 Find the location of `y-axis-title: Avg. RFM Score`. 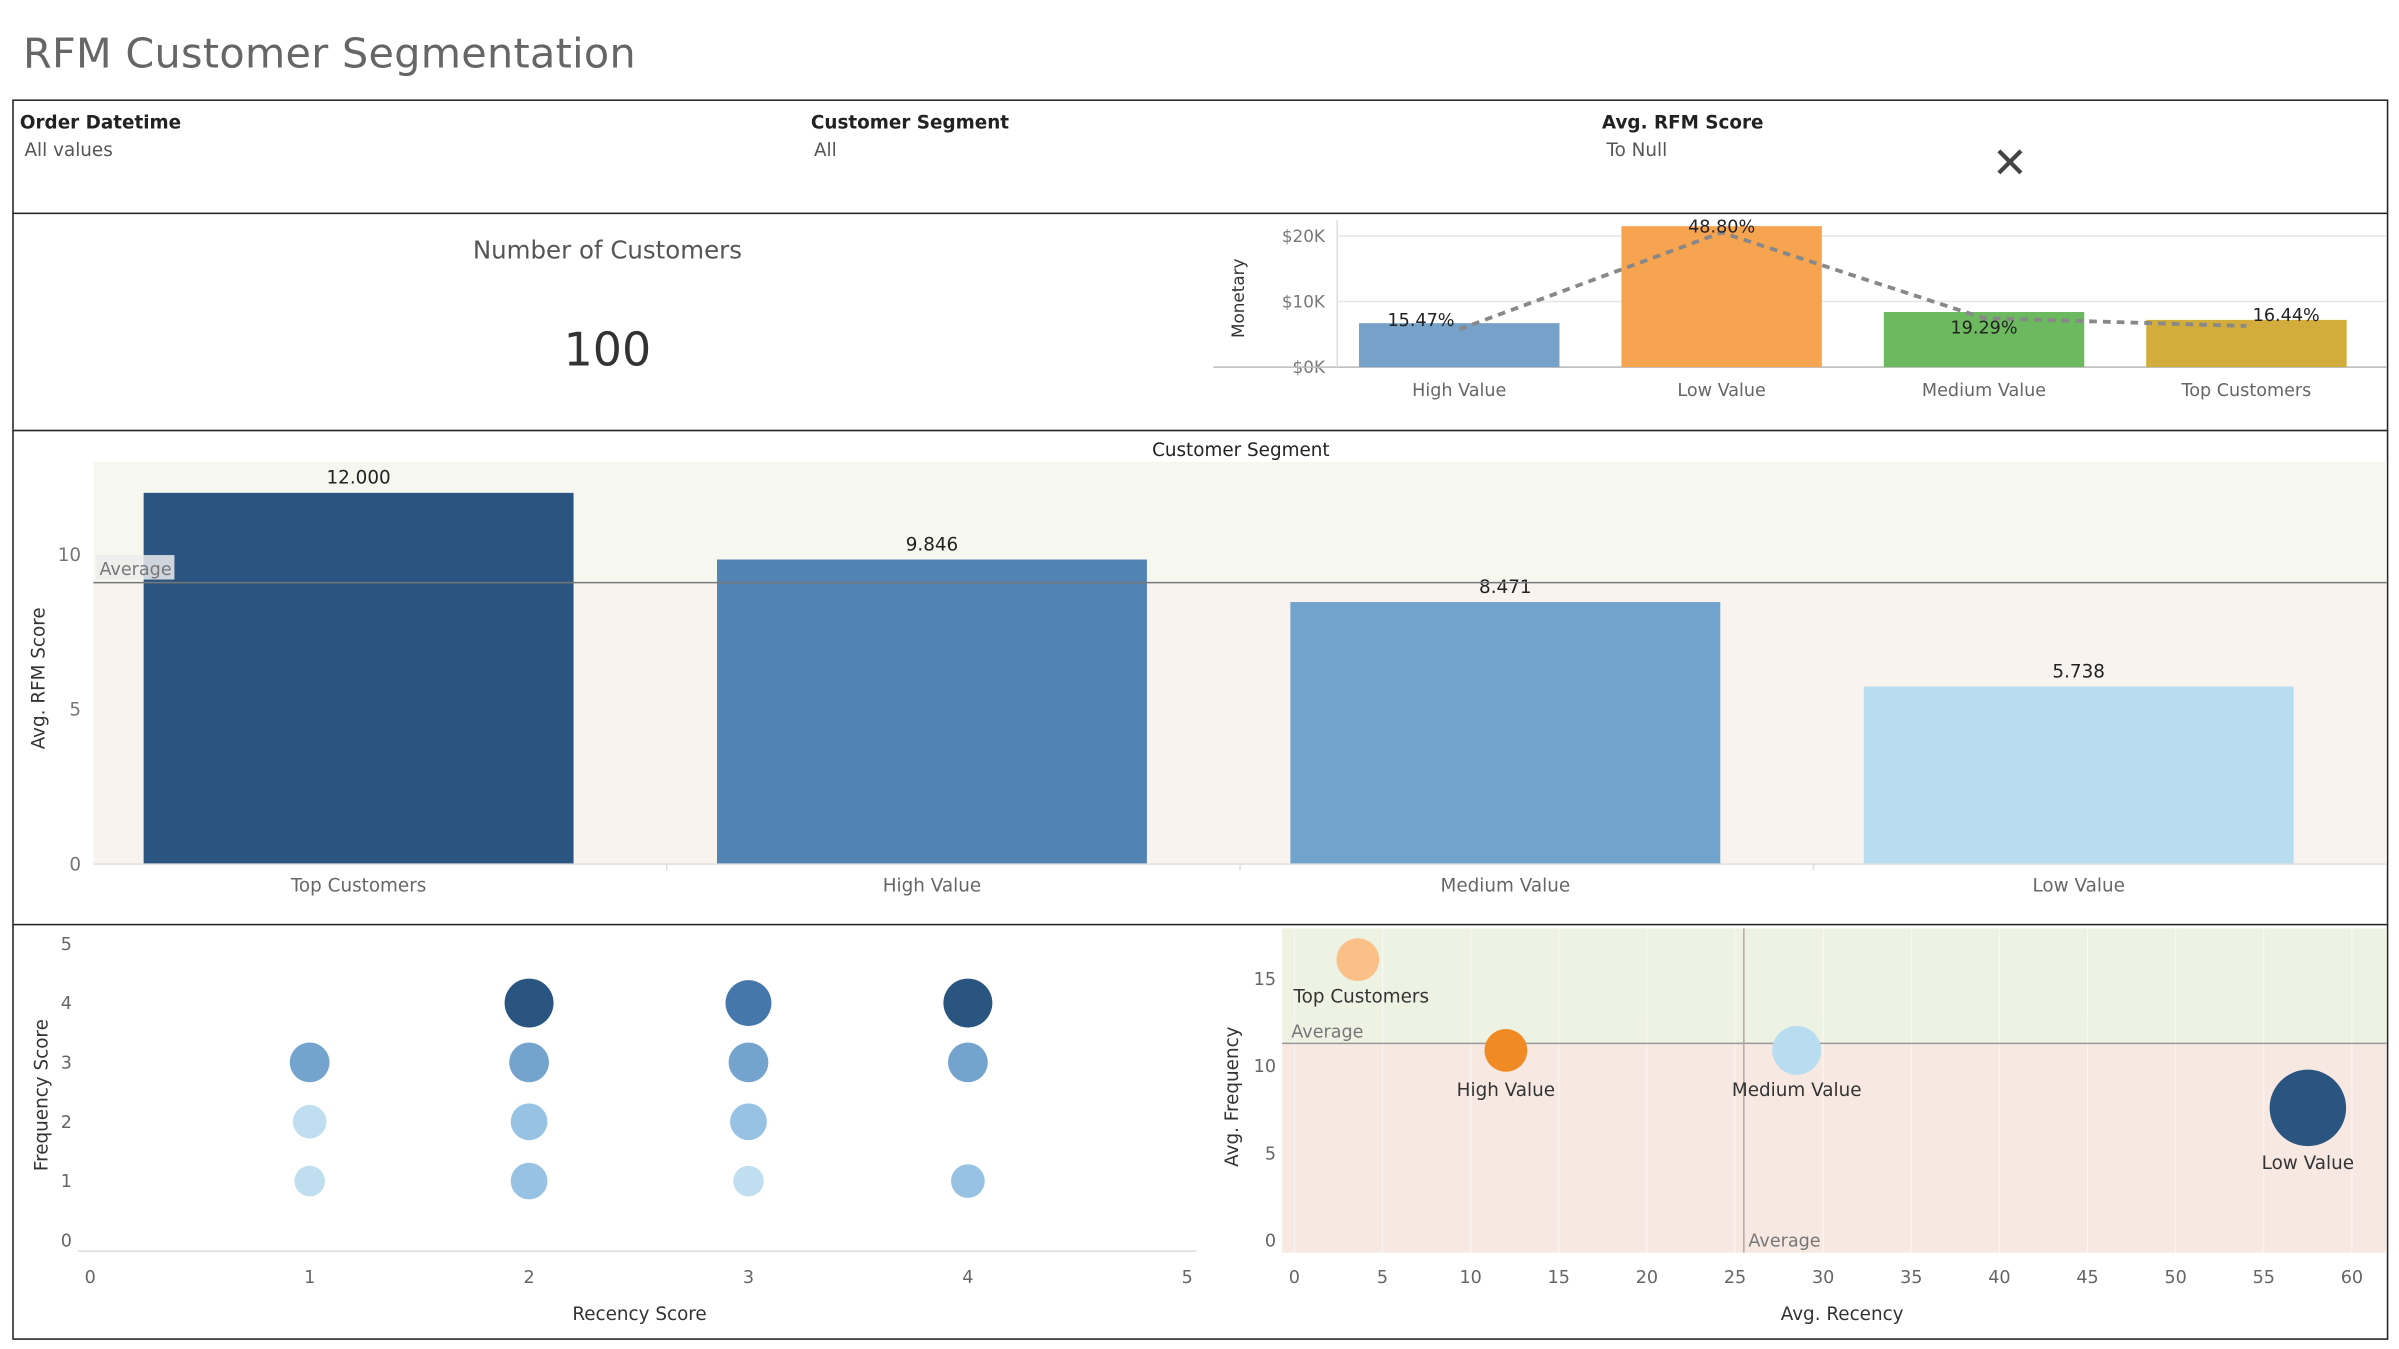

y-axis-title: Avg. RFM Score is located at coordinates (38, 678).